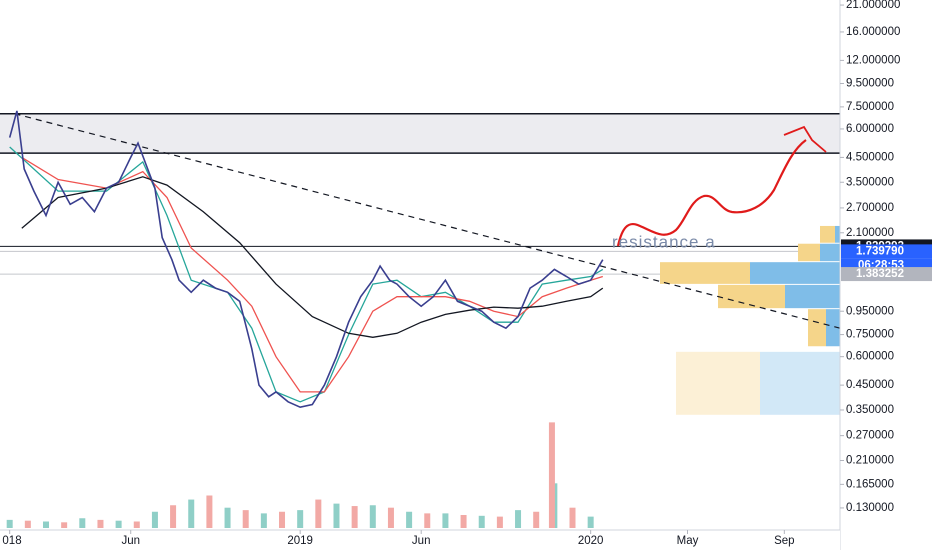 The height and width of the screenshot is (550, 932). What do you see at coordinates (300, 541) in the screenshot?
I see `x-tick-label: 2019` at bounding box center [300, 541].